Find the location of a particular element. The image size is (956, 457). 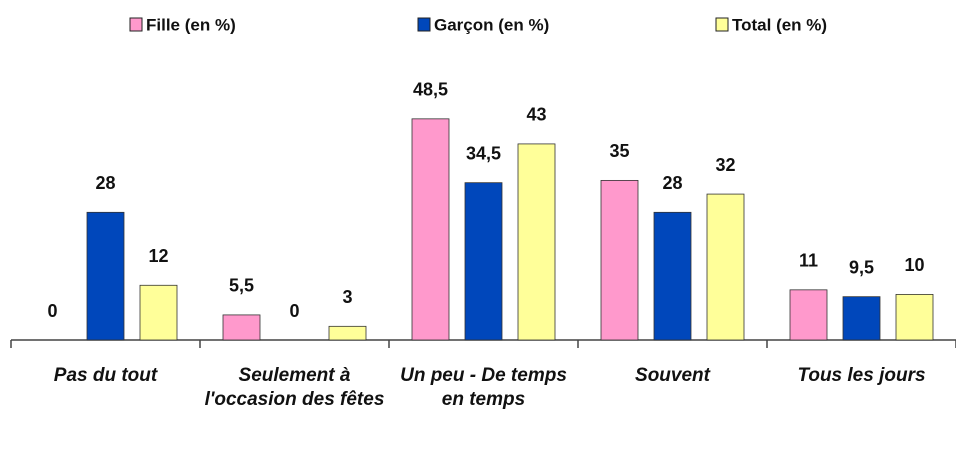

data-label: 48,5 is located at coordinates (430, 90).